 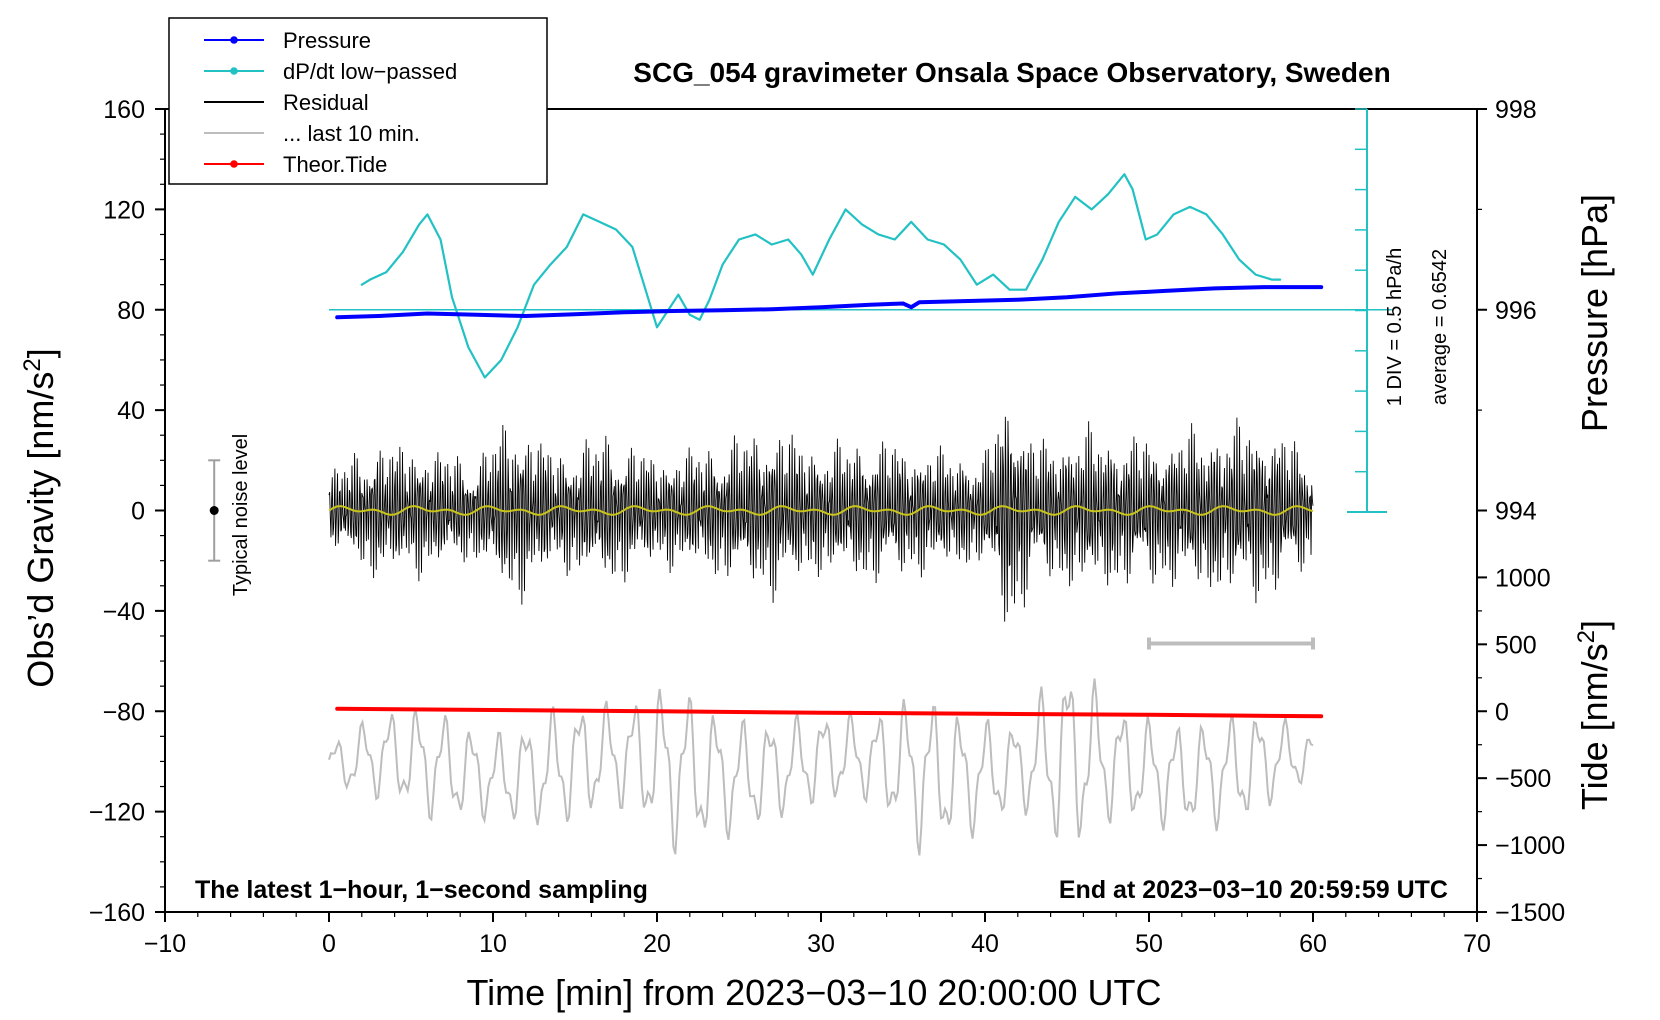 I want to click on y-left-tick-label: 120, so click(x=124, y=210).